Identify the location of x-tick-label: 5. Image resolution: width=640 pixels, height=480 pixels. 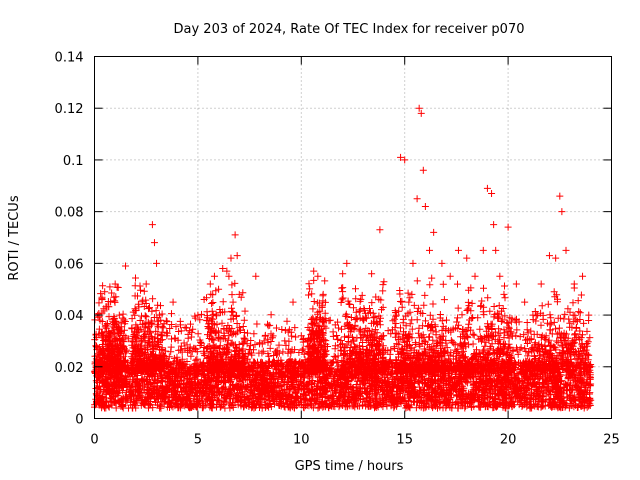
(198, 440).